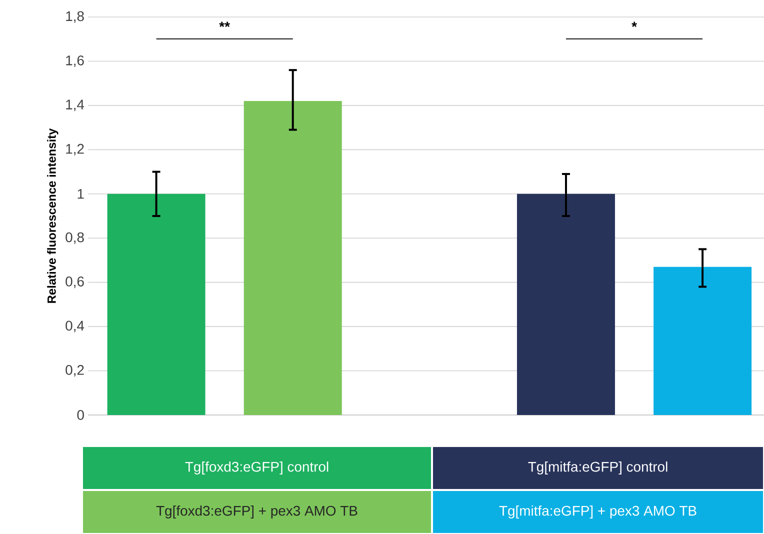 The width and height of the screenshot is (764, 534). Describe the element at coordinates (81, 194) in the screenshot. I see `y-tick-label: 1` at that location.